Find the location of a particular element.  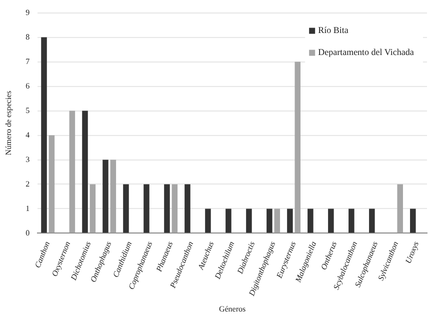

y-tick-label: 0 is located at coordinates (28, 233).